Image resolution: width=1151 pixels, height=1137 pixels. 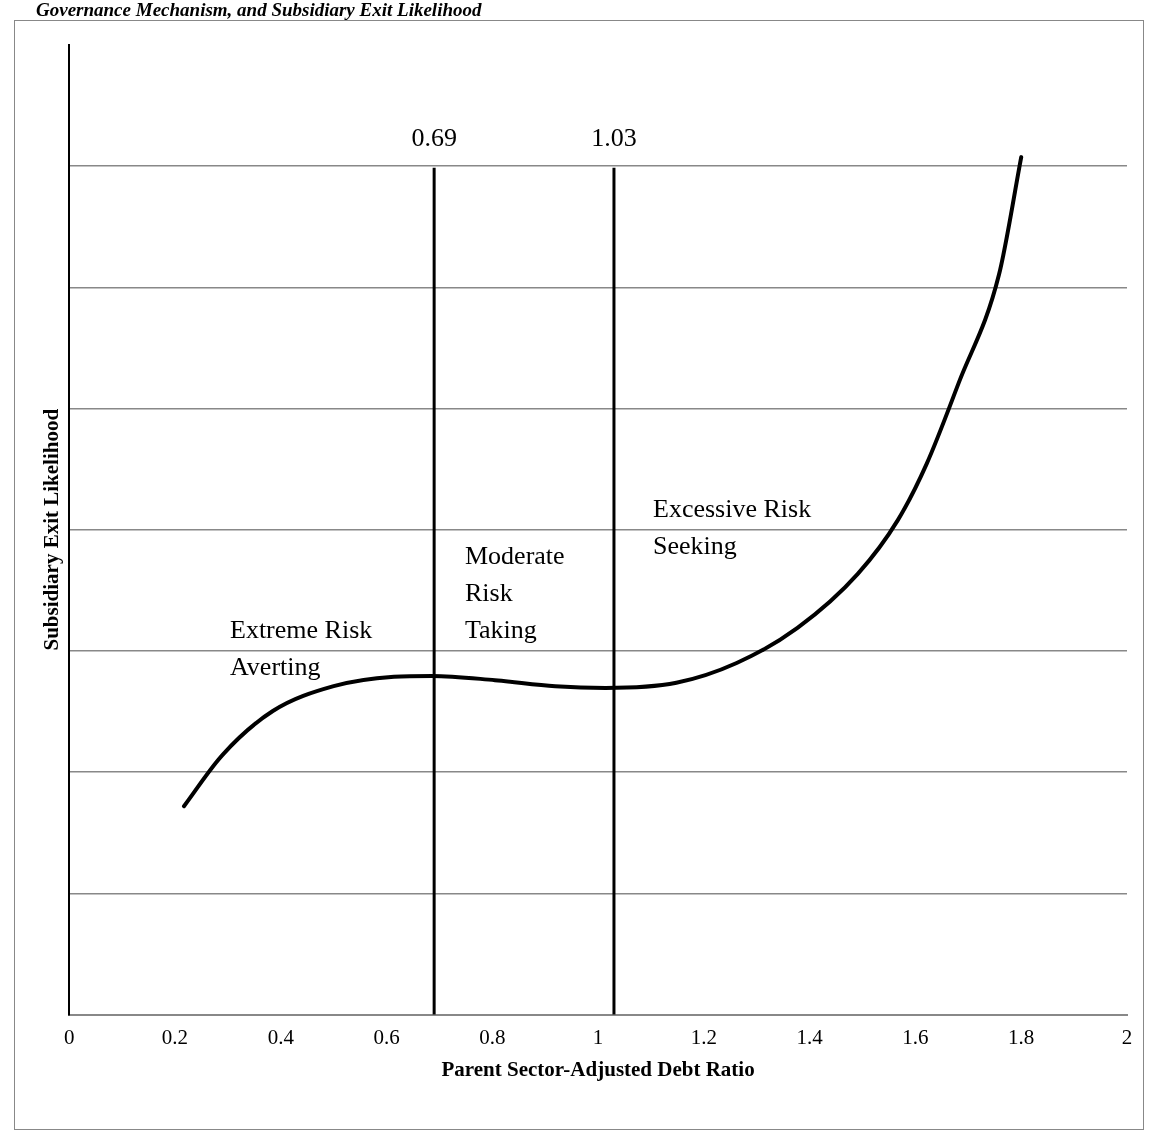 What do you see at coordinates (598, 1036) in the screenshot?
I see `x-tick-label: 1` at bounding box center [598, 1036].